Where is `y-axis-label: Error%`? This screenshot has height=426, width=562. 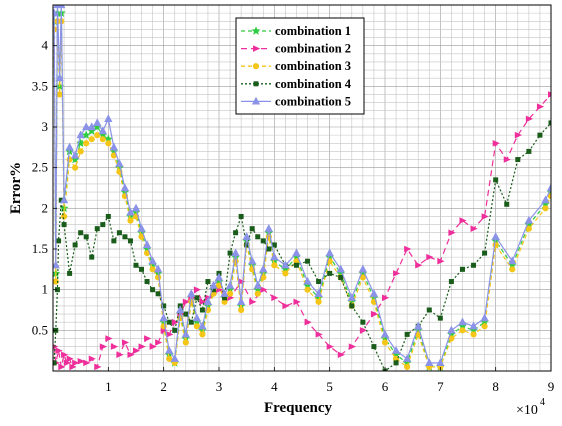 y-axis-label: Error% is located at coordinates (16, 188).